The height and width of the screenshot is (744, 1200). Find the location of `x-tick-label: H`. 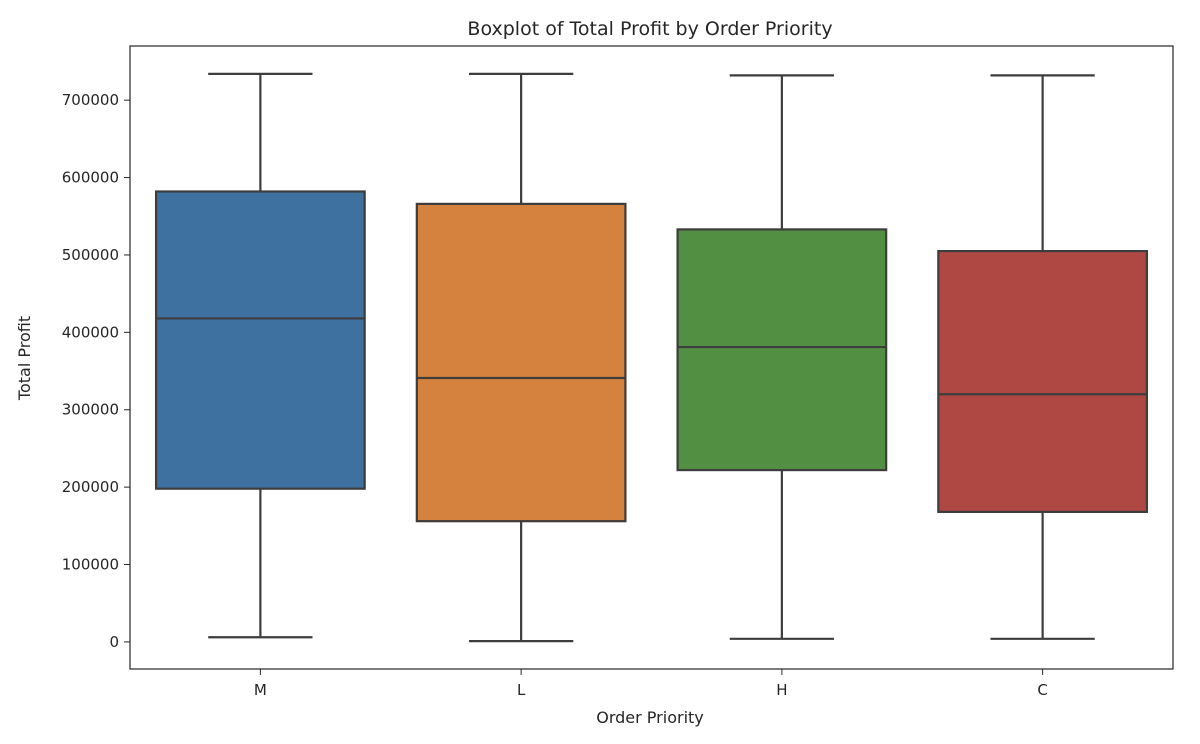

x-tick-label: H is located at coordinates (781, 690).